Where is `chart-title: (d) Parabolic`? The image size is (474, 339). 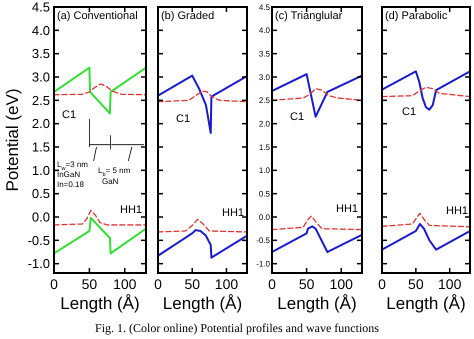 chart-title: (d) Parabolic is located at coordinates (416, 16).